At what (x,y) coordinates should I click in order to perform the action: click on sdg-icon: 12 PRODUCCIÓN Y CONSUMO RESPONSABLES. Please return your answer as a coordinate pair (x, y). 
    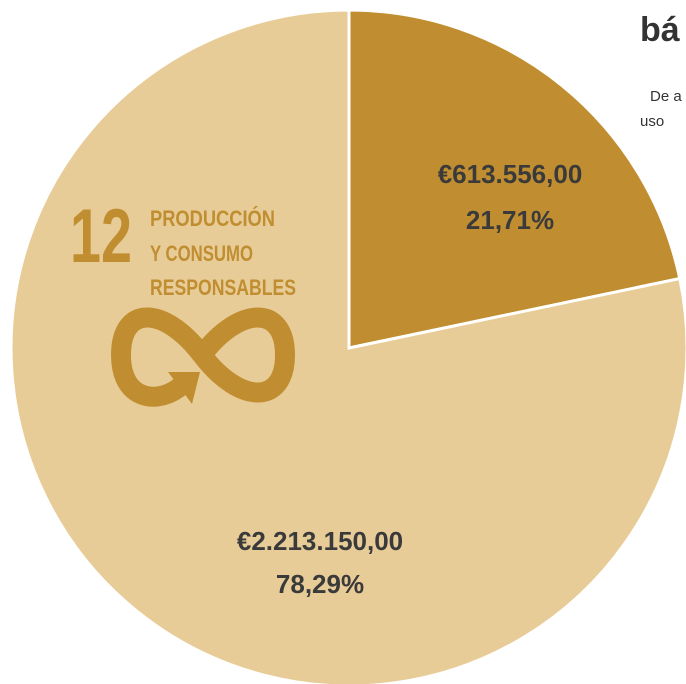
    Looking at the image, I should click on (183, 300).